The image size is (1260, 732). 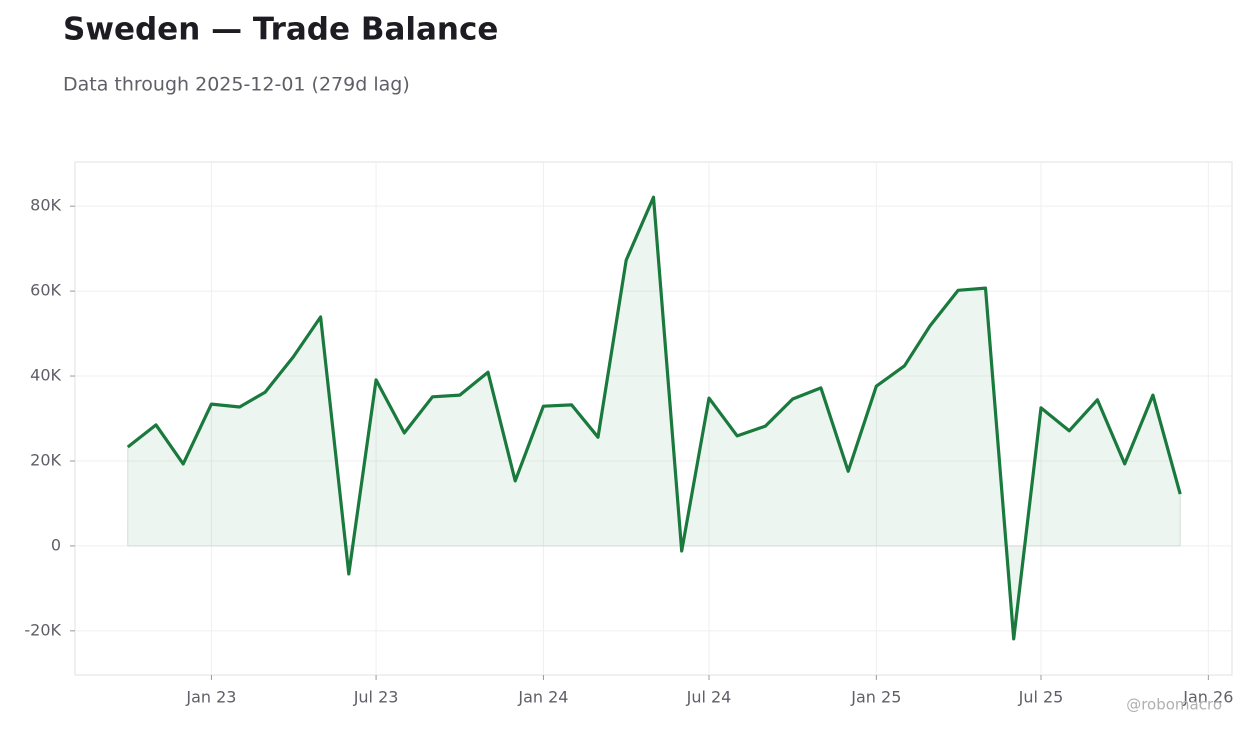 I want to click on x-tick-label: Jul 25, so click(x=1041, y=697).